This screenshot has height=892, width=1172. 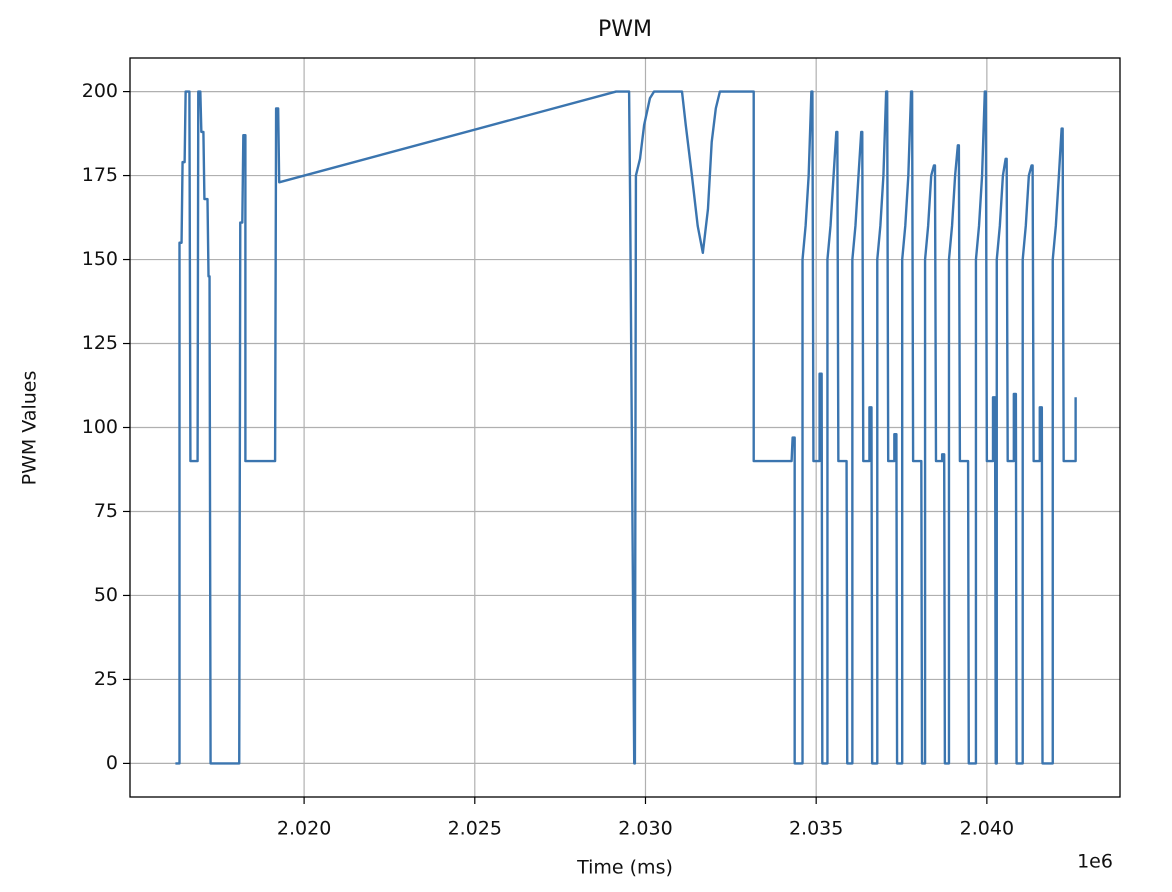 What do you see at coordinates (100, 175) in the screenshot?
I see `y-tick-label: 175` at bounding box center [100, 175].